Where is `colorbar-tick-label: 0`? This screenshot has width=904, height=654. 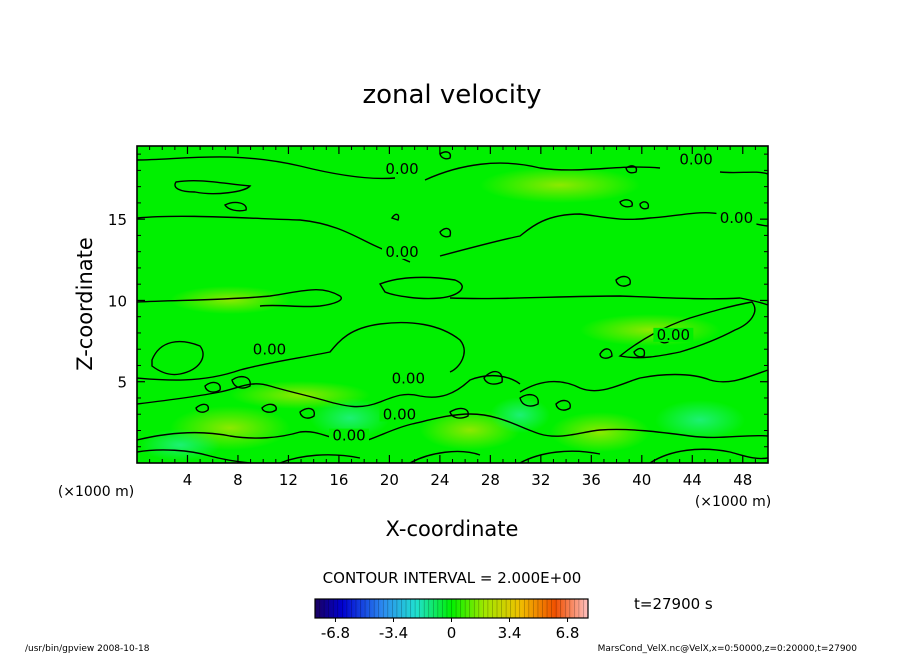
colorbar-tick-label: 0 is located at coordinates (452, 633).